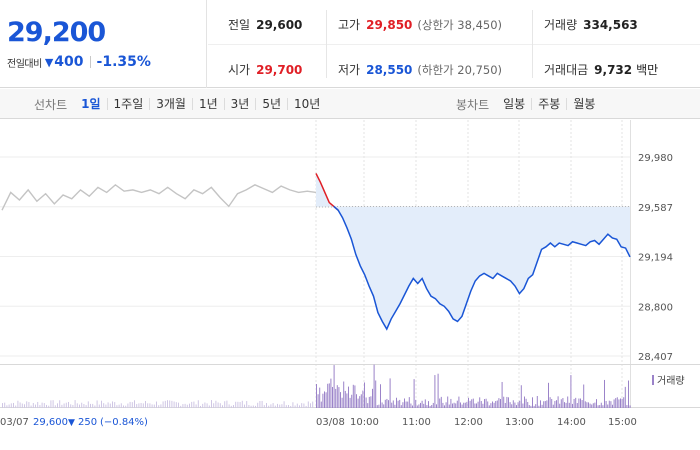  I want to click on monthly-candle-tab: 월봉, so click(583, 104).